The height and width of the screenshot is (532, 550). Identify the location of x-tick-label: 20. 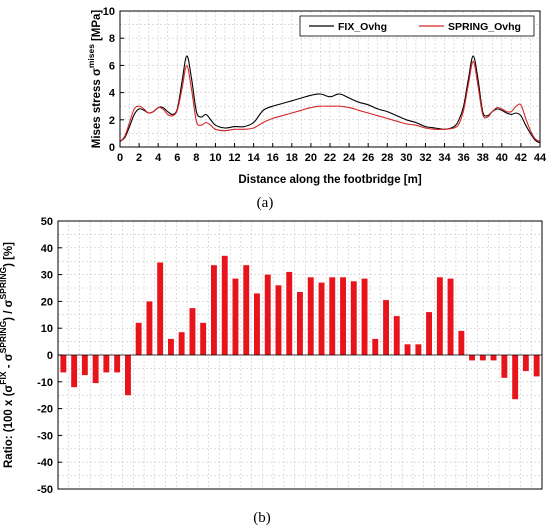
(311, 158).